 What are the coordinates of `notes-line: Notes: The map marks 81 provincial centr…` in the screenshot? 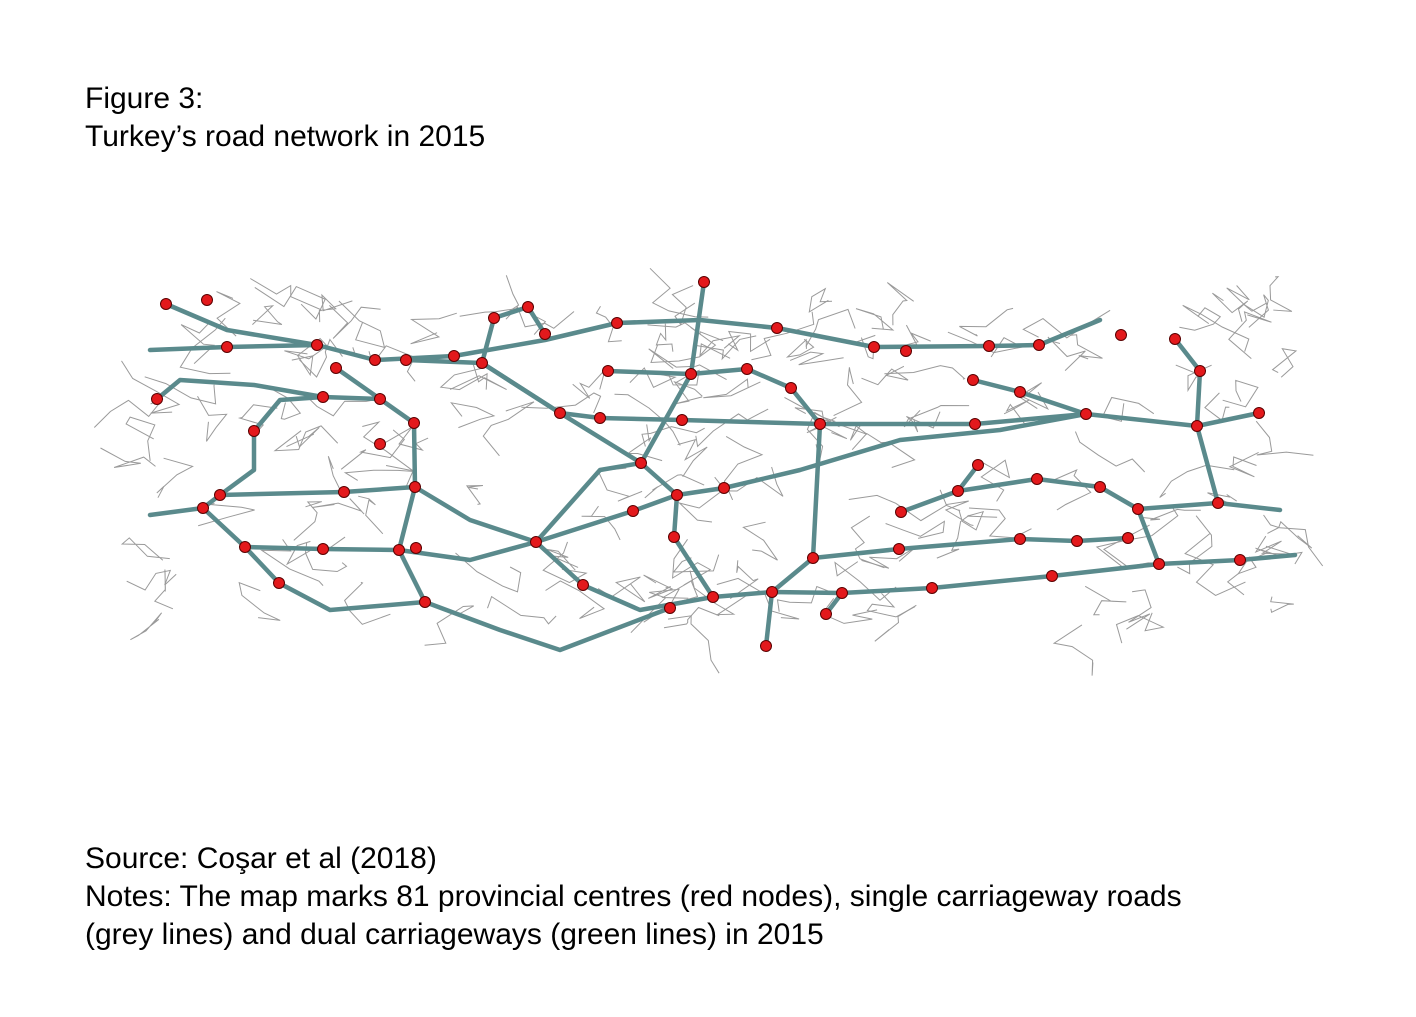 It's located at (633, 896).